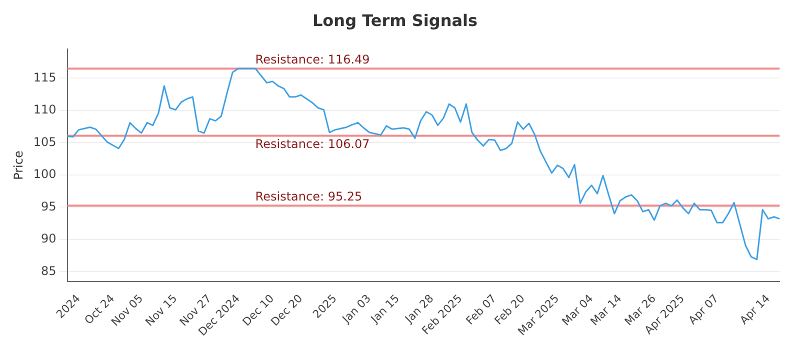 The image size is (800, 350). What do you see at coordinates (48, 239) in the screenshot?
I see `y-tick-label: 90` at bounding box center [48, 239].